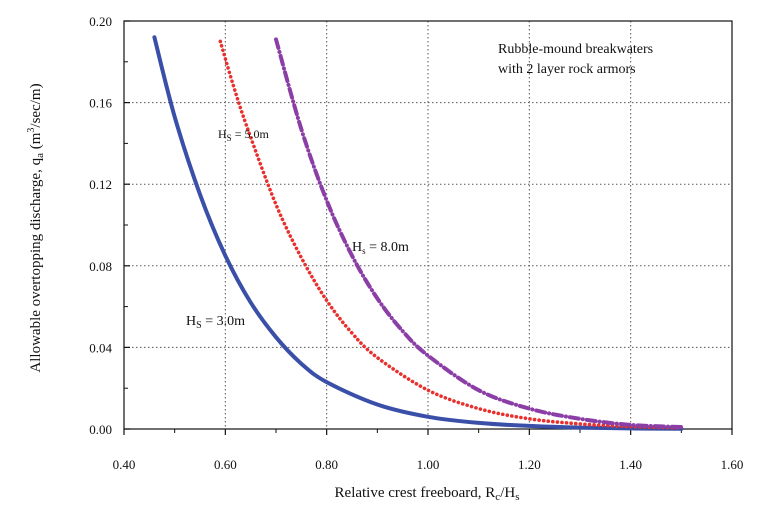 This screenshot has height=514, width=761. What do you see at coordinates (100, 266) in the screenshot?
I see `y-tick-label: 0.08` at bounding box center [100, 266].